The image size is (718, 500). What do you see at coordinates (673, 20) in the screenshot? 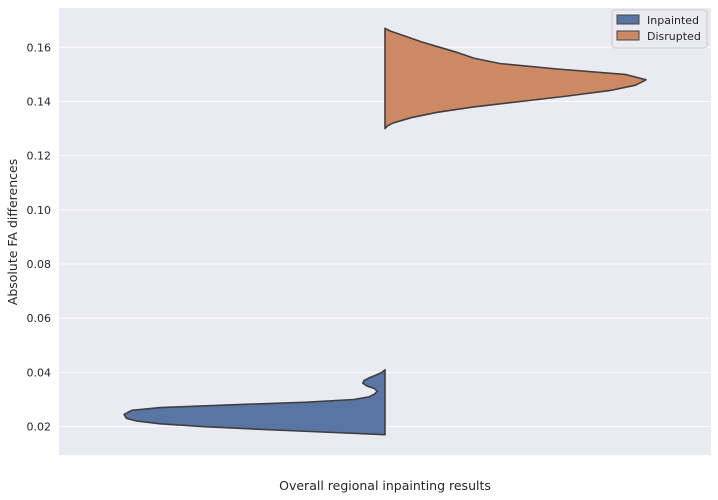
I see `legend-label-inpainted: Inpainted` at bounding box center [673, 20].